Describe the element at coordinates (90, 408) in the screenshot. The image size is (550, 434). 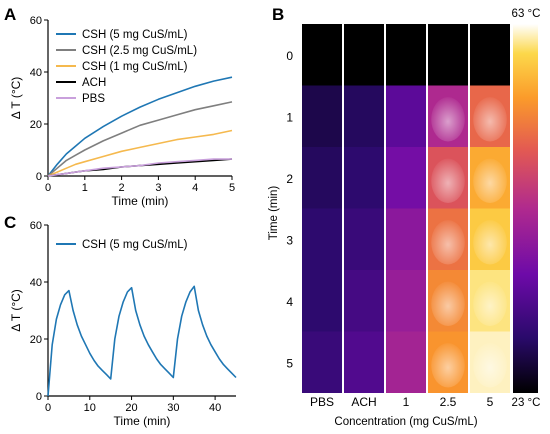
I see `x-tick-label: 10` at that location.